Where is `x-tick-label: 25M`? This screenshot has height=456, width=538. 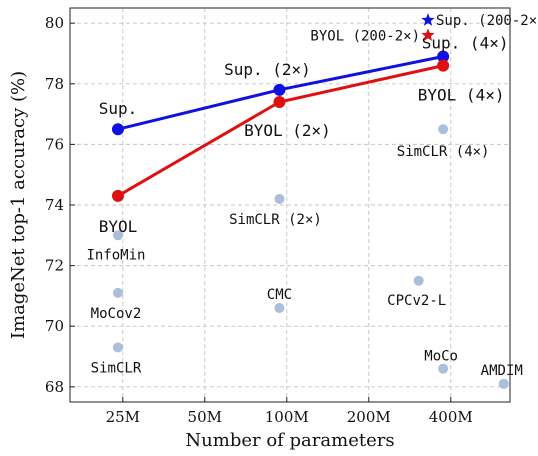
x-tick-label: 25M is located at coordinates (123, 417).